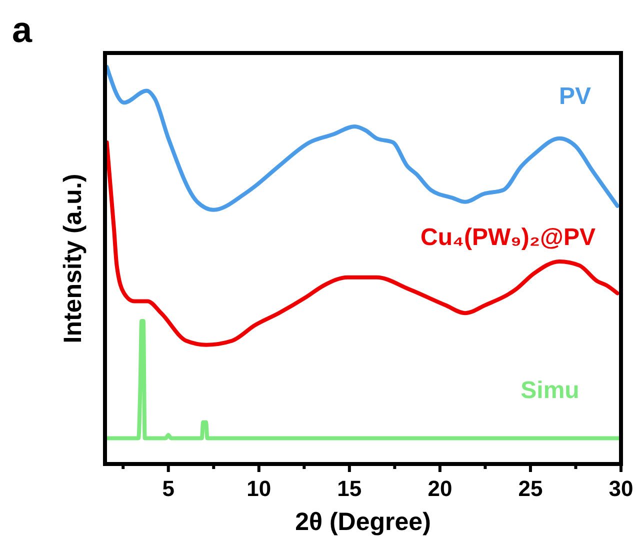 This screenshot has width=640, height=546. Describe the element at coordinates (363, 522) in the screenshot. I see `x-axis-title: 2θ (Degree)` at that location.